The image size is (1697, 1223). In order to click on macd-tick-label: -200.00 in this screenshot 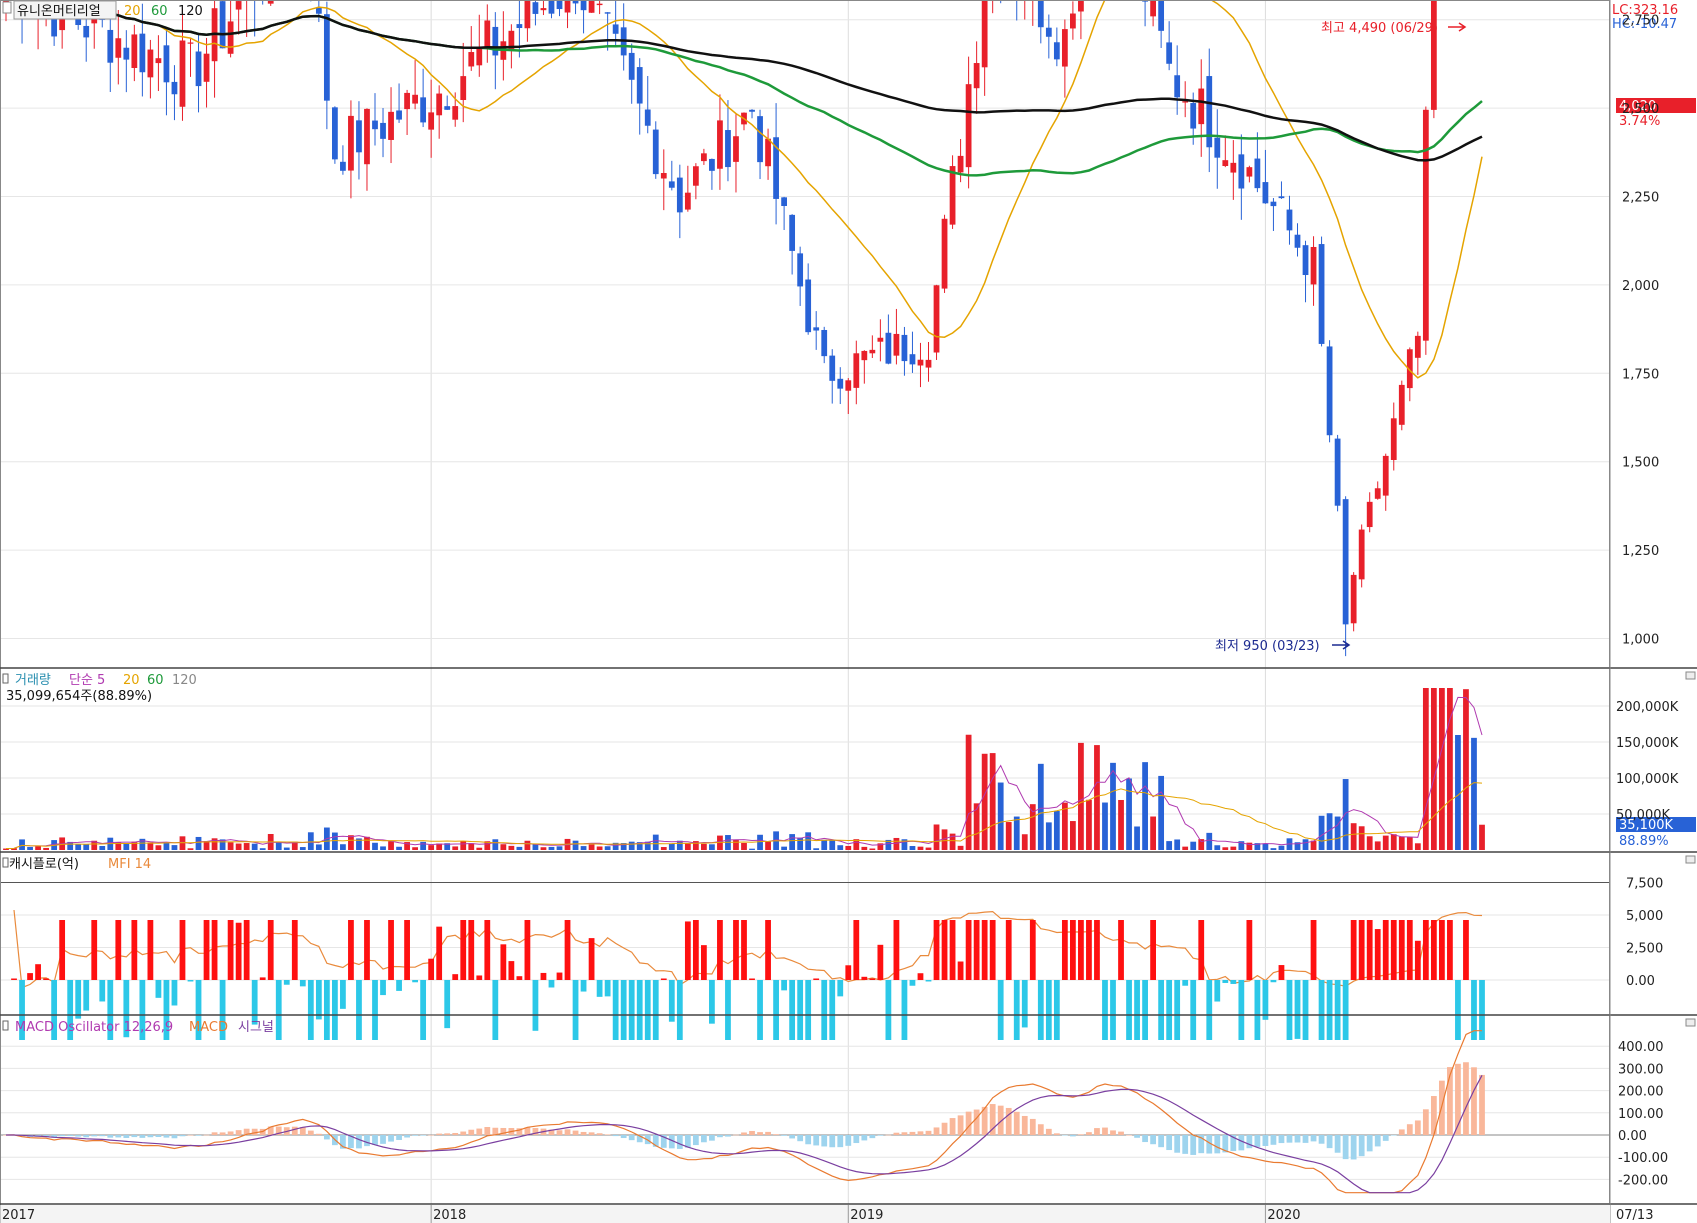, I will do `click(1643, 1180)`.